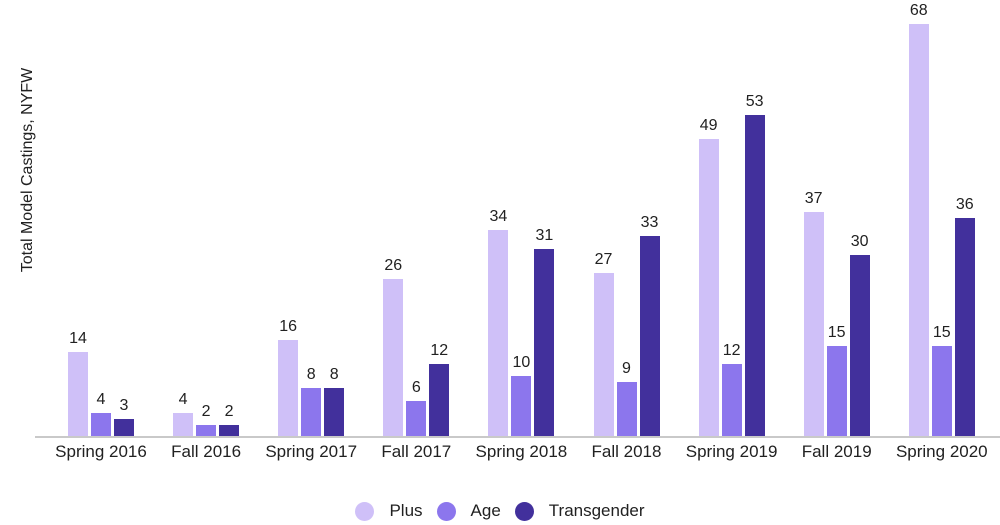 The height and width of the screenshot is (525, 1000). What do you see at coordinates (124, 405) in the screenshot?
I see `bar-value-label: 3` at bounding box center [124, 405].